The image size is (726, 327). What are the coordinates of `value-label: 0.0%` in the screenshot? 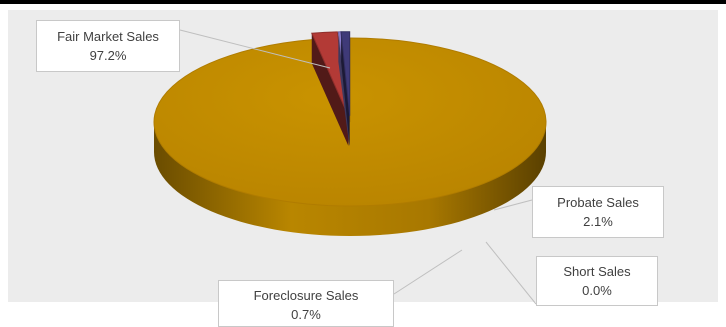 It's located at (597, 290).